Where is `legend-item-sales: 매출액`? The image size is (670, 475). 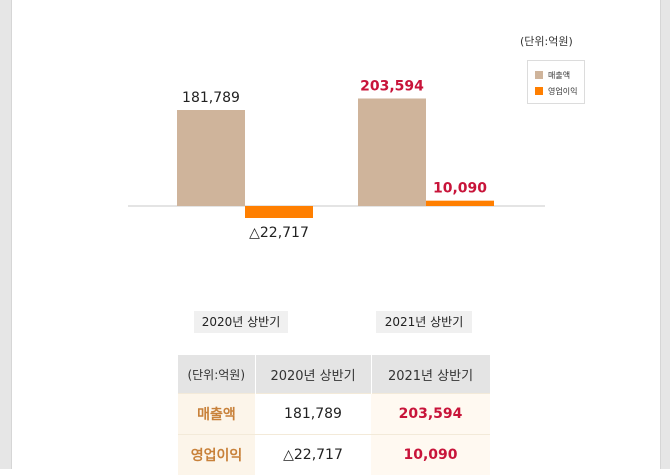 legend-item-sales: 매출액 is located at coordinates (559, 75).